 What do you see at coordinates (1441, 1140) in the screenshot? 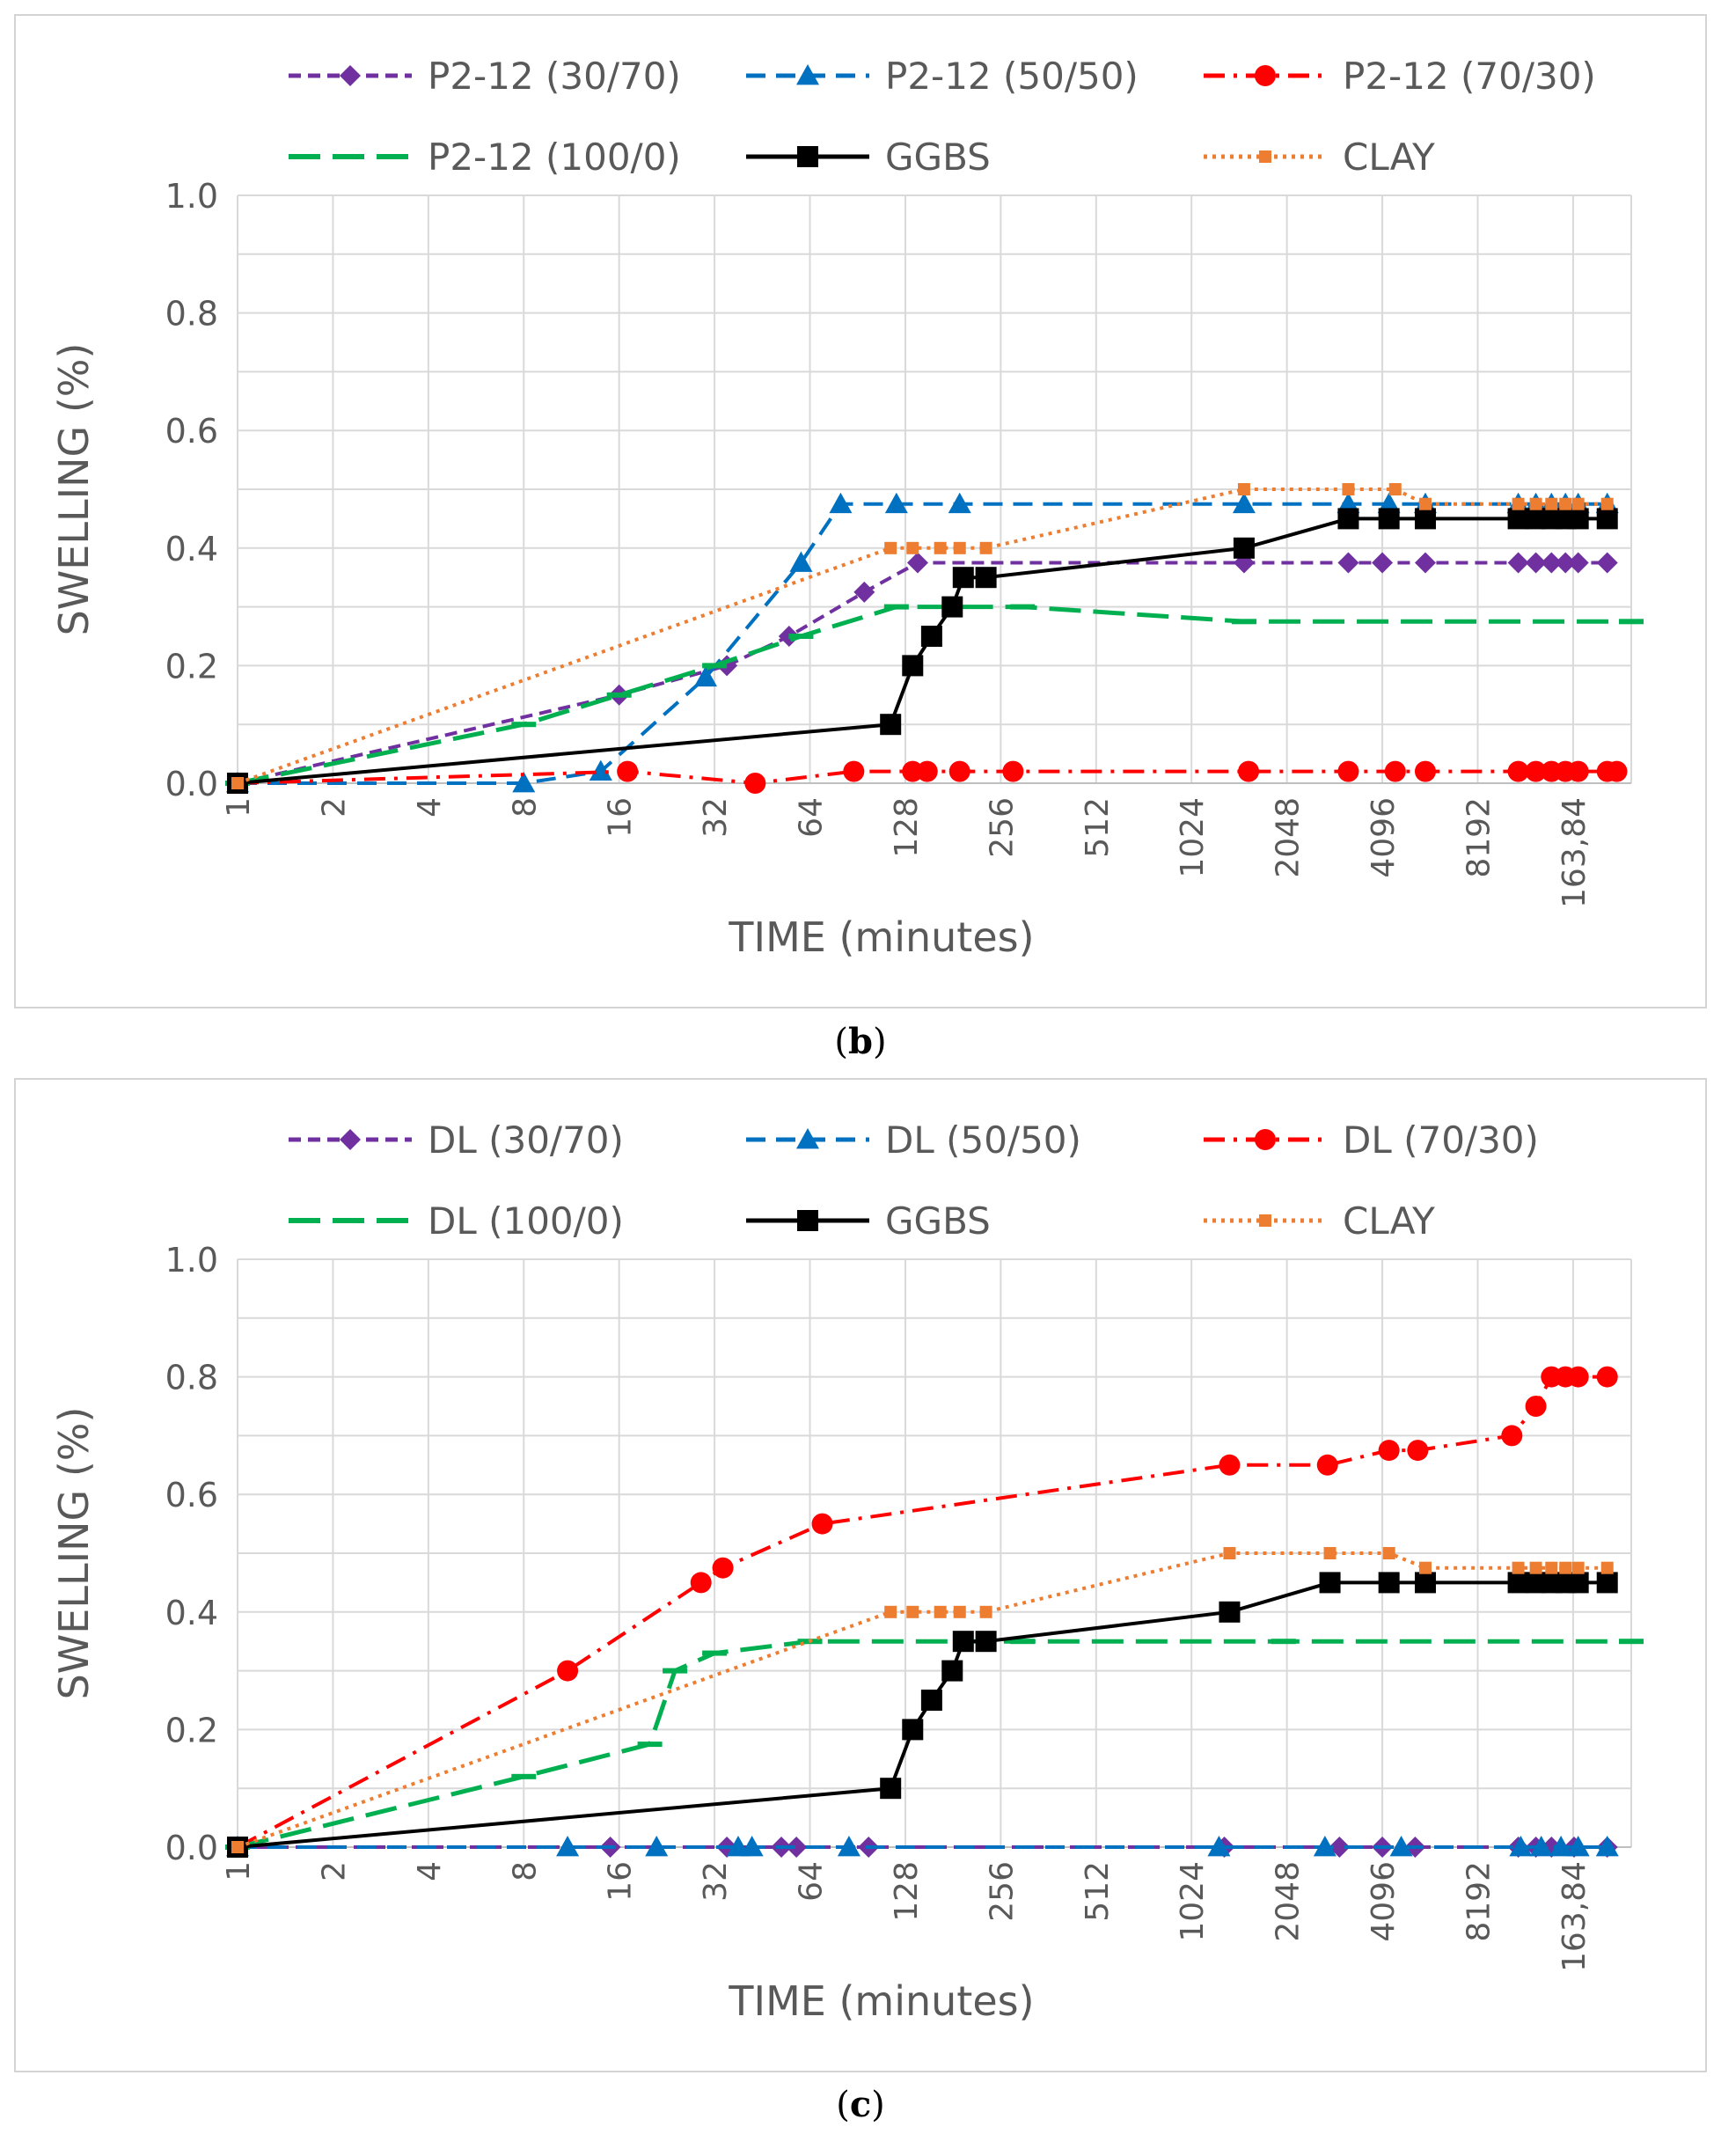
I see `chart-c-legend-label: DL (70/30)` at bounding box center [1441, 1140].